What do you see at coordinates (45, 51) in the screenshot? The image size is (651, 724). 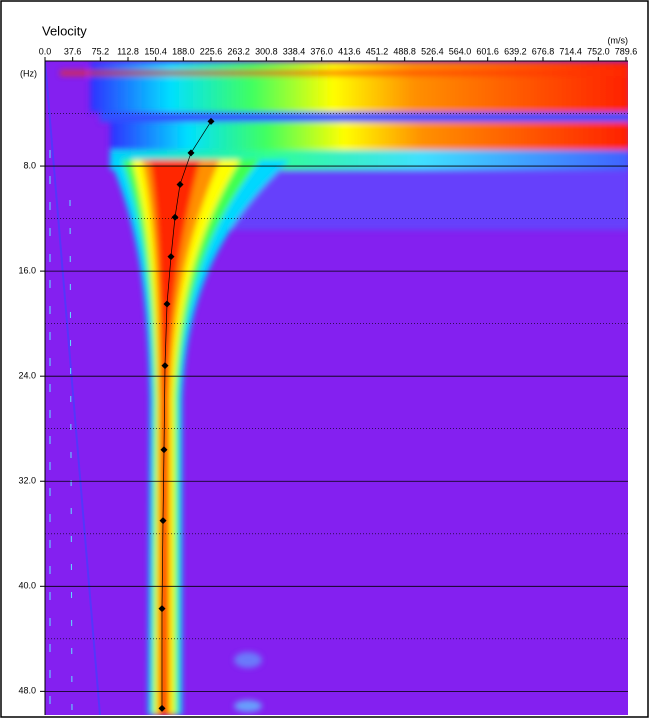 I see `x-tick-label: 0.0` at bounding box center [45, 51].